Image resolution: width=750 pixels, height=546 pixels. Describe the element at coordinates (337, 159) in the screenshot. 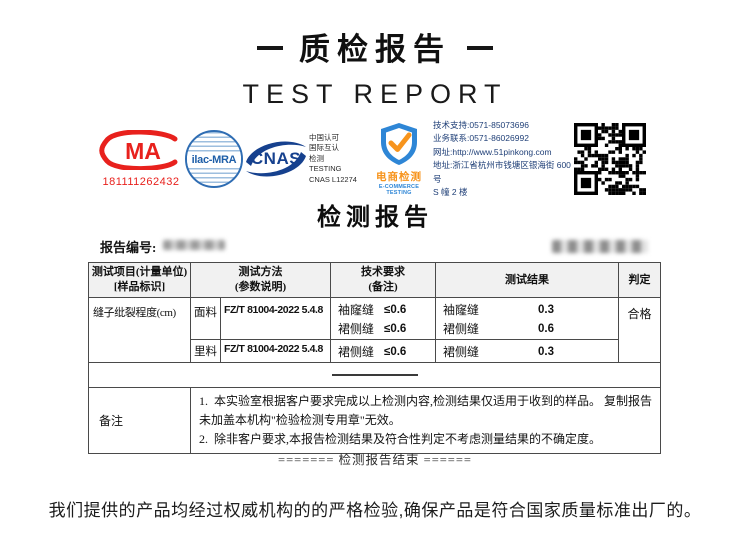

I see `cnas-accreditation-text: 中国认可 国际互认 检测 TESTING CNAS L12274` at that location.